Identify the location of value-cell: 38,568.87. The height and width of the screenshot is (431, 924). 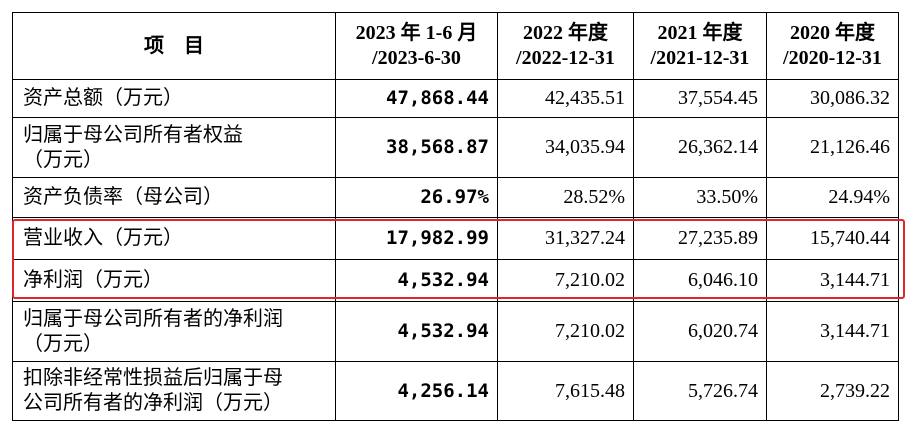
(416, 147).